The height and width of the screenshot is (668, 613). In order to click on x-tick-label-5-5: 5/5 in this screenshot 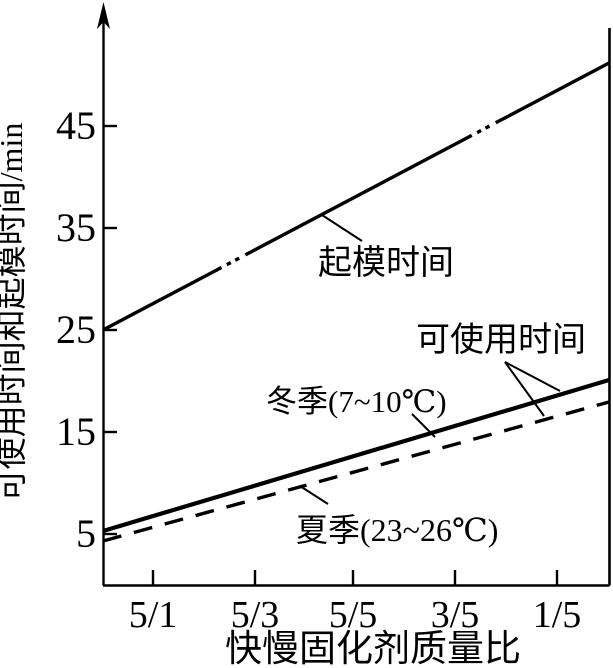, I will do `click(353, 615)`.